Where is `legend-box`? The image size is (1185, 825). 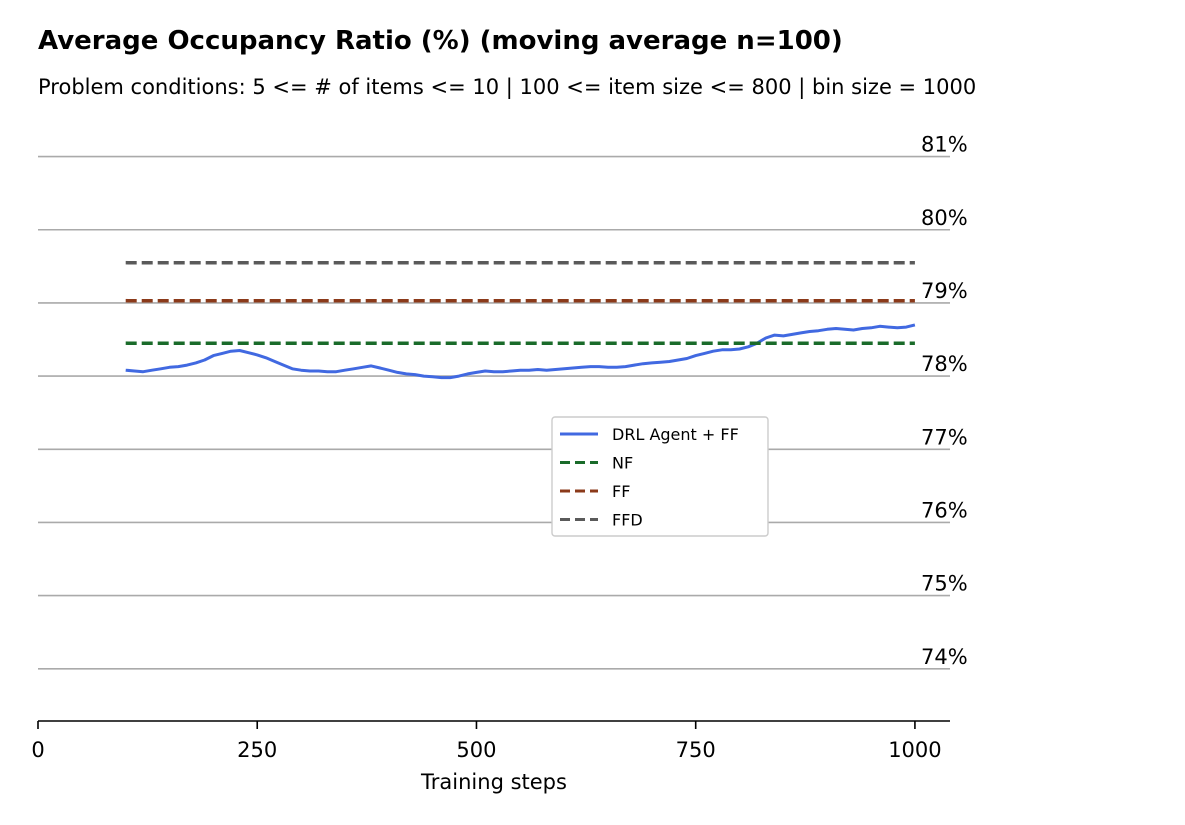 legend-box is located at coordinates (660, 476).